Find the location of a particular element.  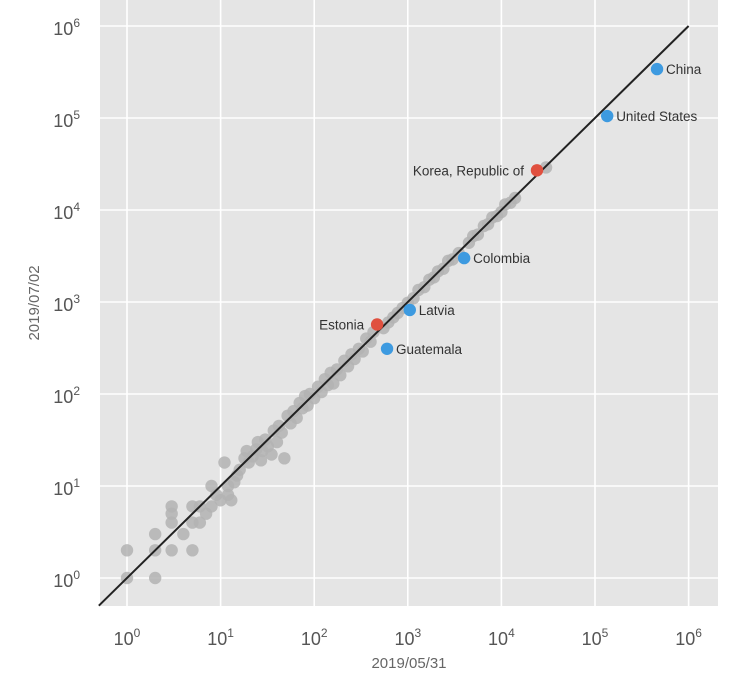

point-label: Guatemala is located at coordinates (429, 349).